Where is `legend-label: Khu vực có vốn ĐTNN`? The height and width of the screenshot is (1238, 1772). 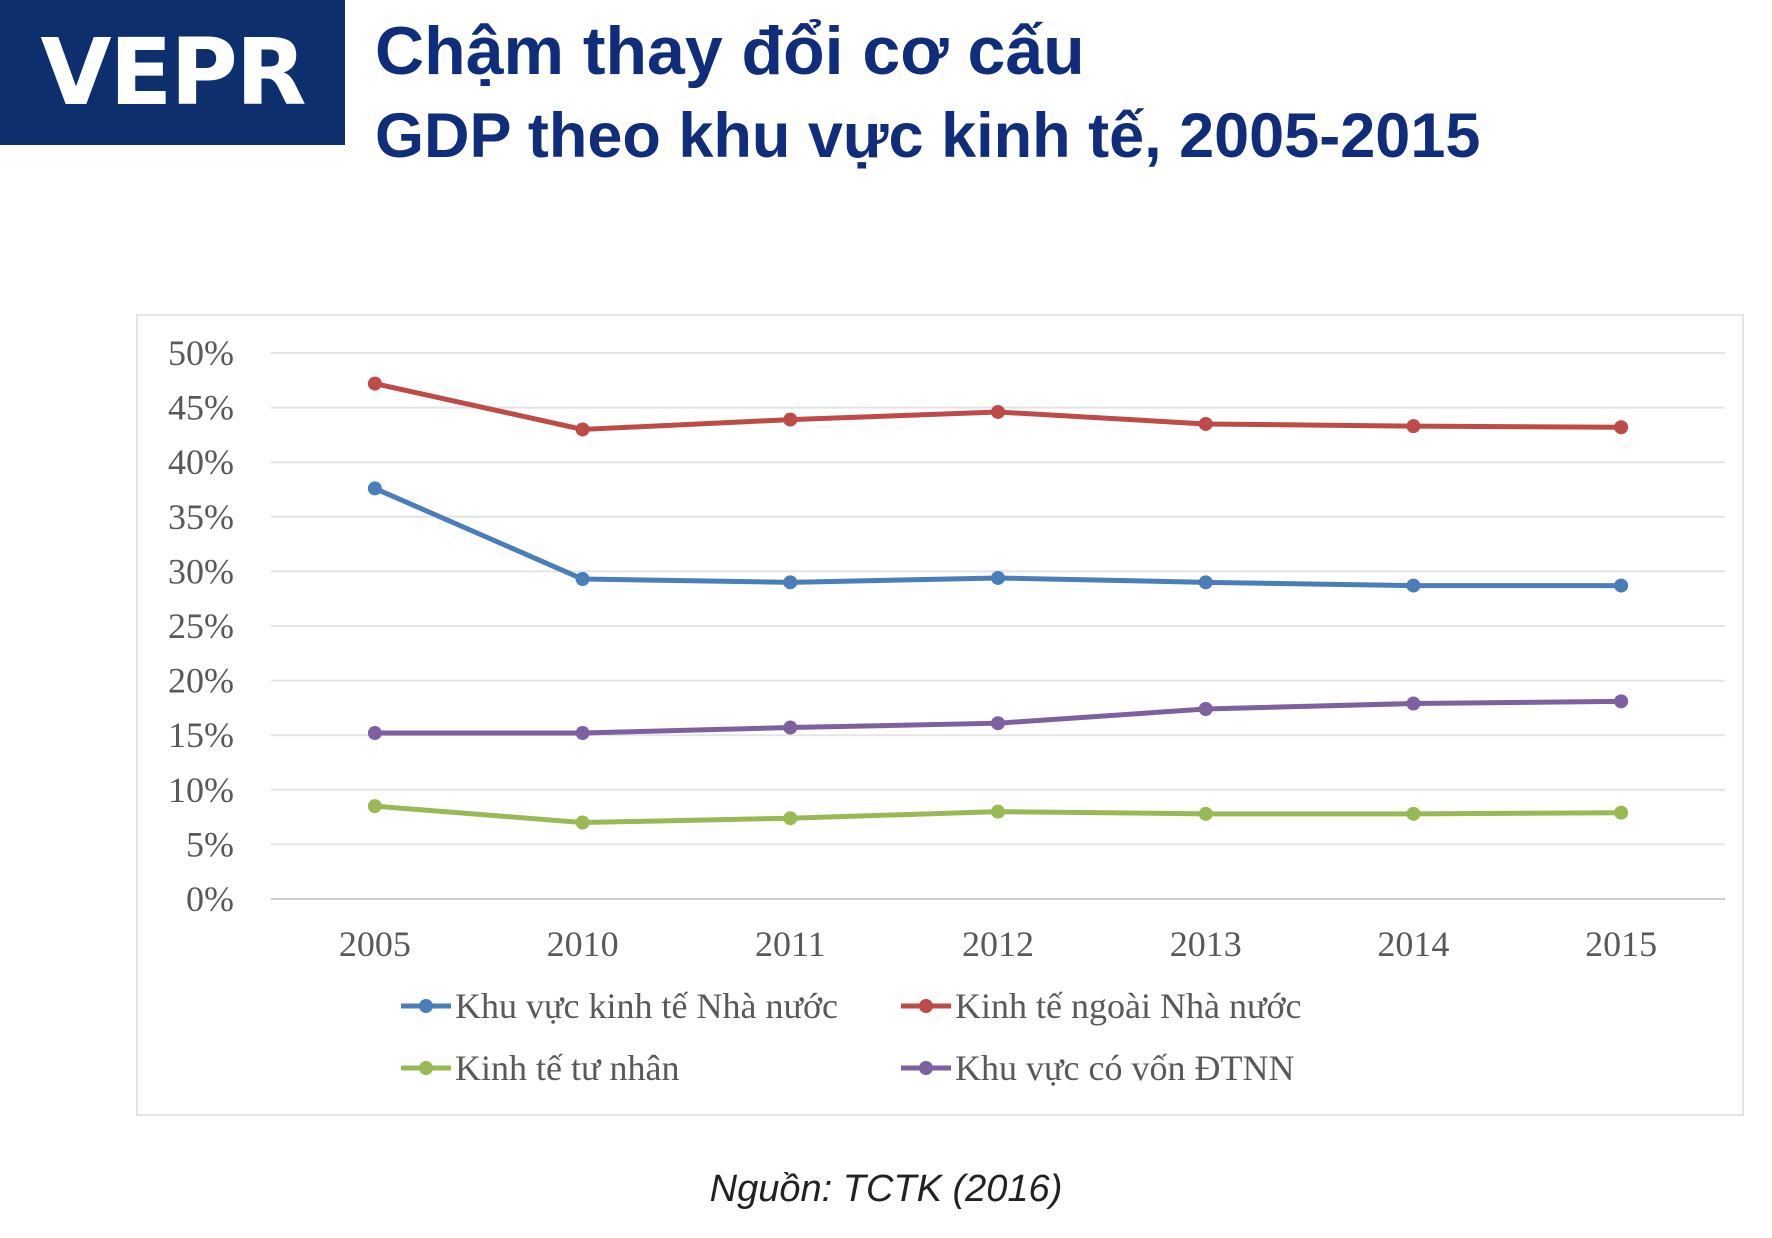
legend-label: Khu vực có vốn ĐTNN is located at coordinates (1124, 1068).